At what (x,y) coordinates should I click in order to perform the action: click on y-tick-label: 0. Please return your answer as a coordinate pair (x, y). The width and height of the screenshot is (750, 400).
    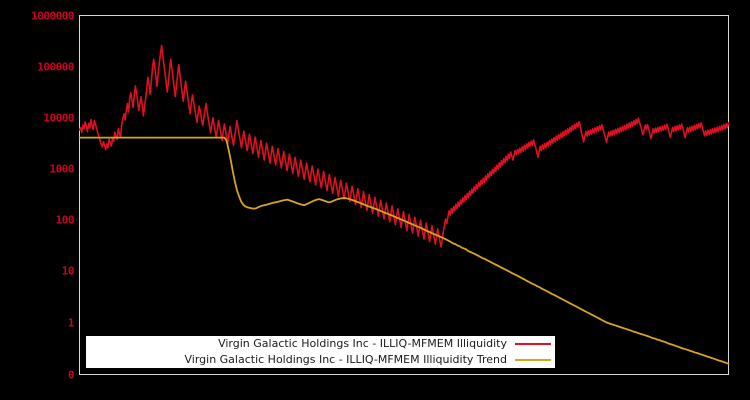
    Looking at the image, I should click on (71, 374).